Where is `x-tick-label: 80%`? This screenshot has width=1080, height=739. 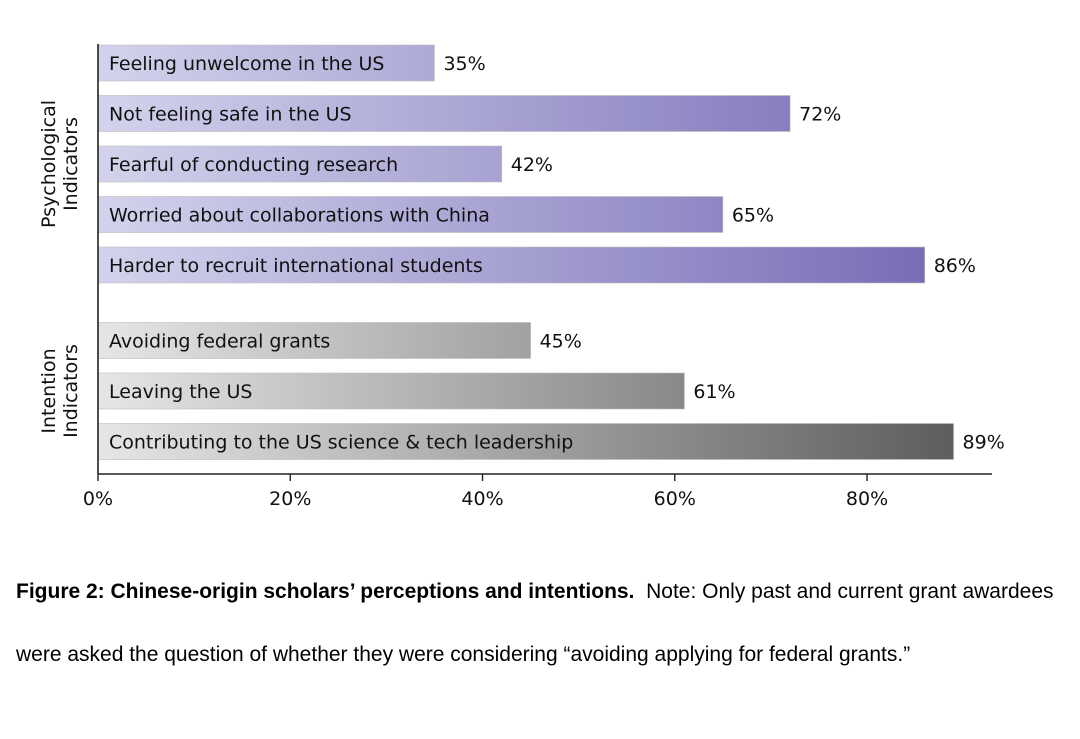 x-tick-label: 80% is located at coordinates (867, 499).